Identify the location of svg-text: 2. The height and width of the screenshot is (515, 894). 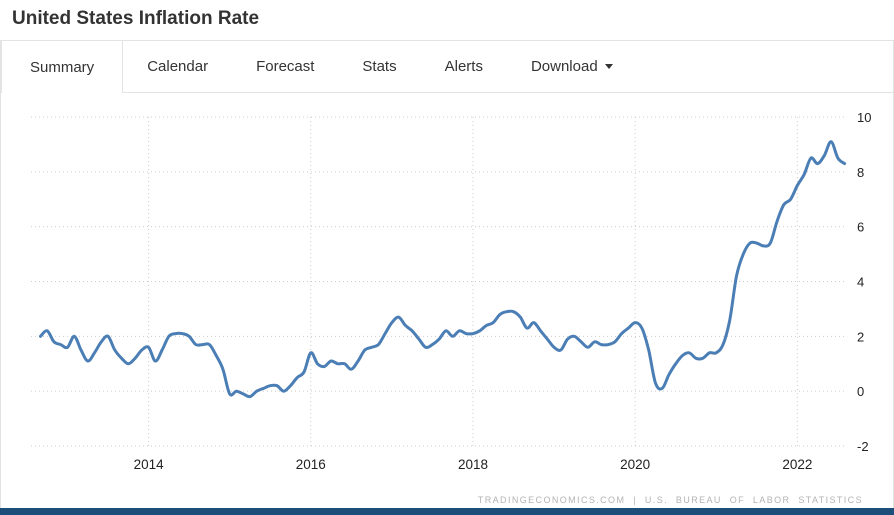
(860, 336).